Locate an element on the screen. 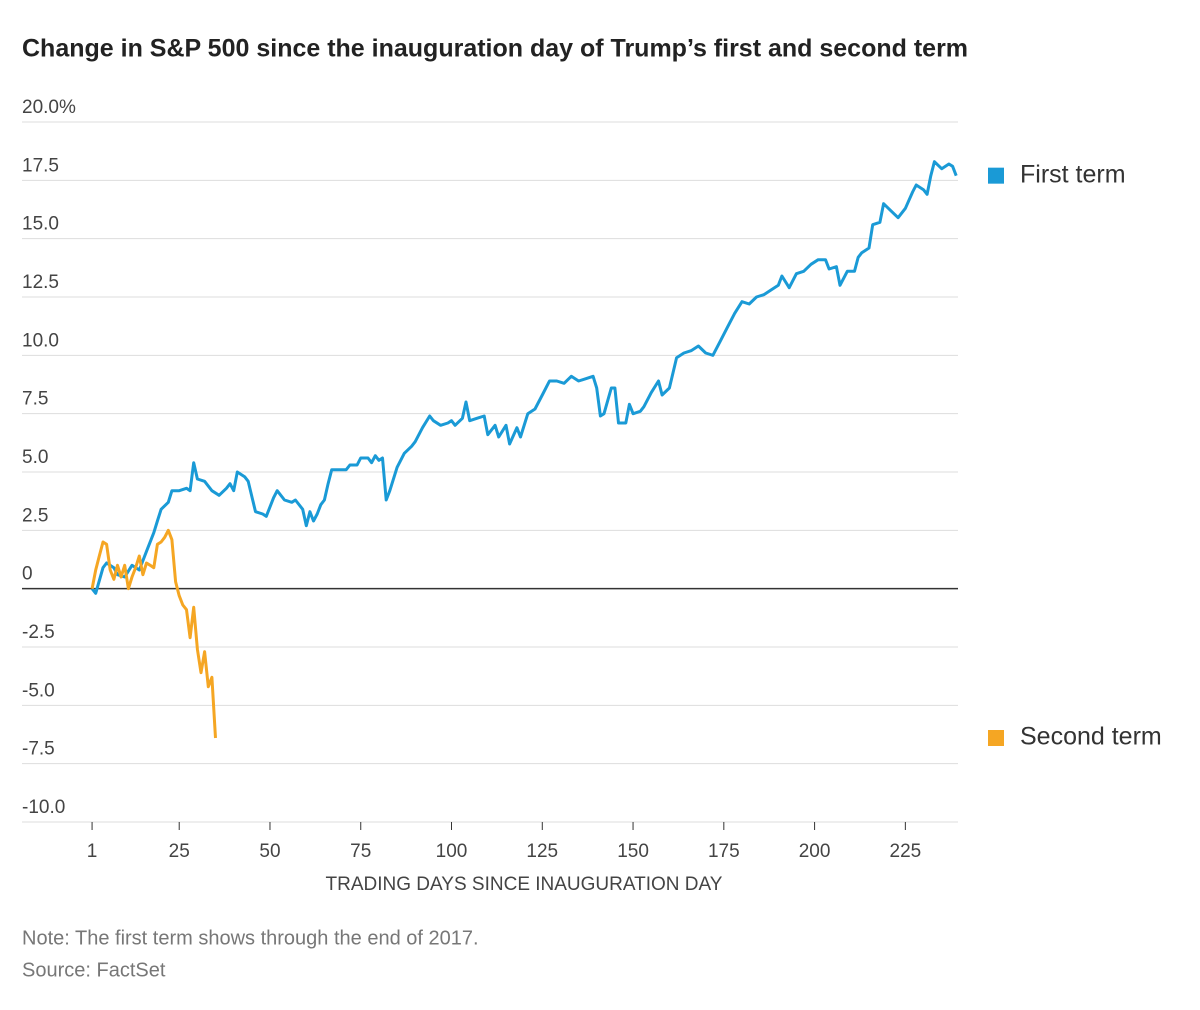  y-tick-label: 17.5 is located at coordinates (40, 165).